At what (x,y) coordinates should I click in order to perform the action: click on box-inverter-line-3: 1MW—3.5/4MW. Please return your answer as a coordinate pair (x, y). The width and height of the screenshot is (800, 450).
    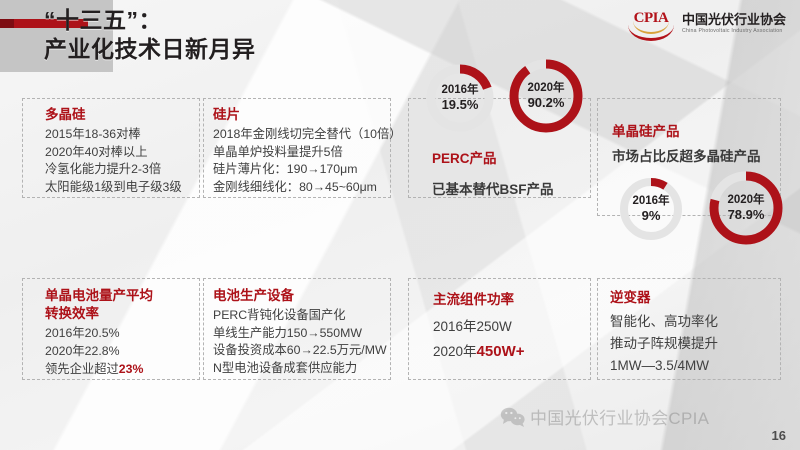
    Looking at the image, I should click on (660, 365).